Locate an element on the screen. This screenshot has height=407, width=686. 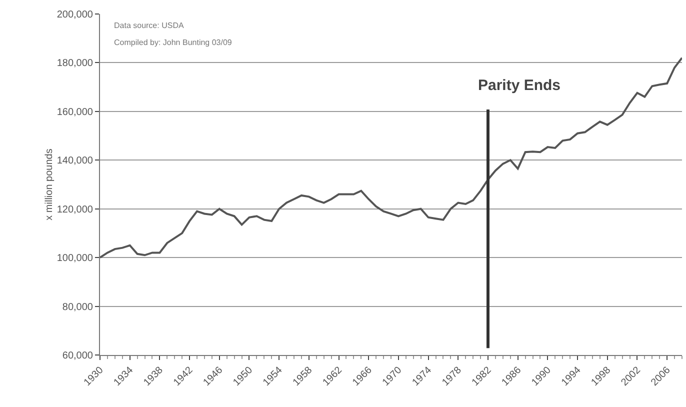
y-tick-label: 120,000 is located at coordinates (75, 210).